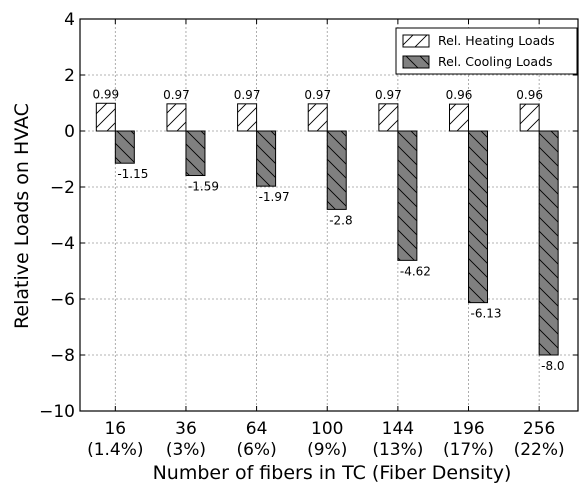 This screenshot has width=585, height=486. What do you see at coordinates (62, 356) in the screenshot?
I see `y-tick-label: −8` at bounding box center [62, 356].